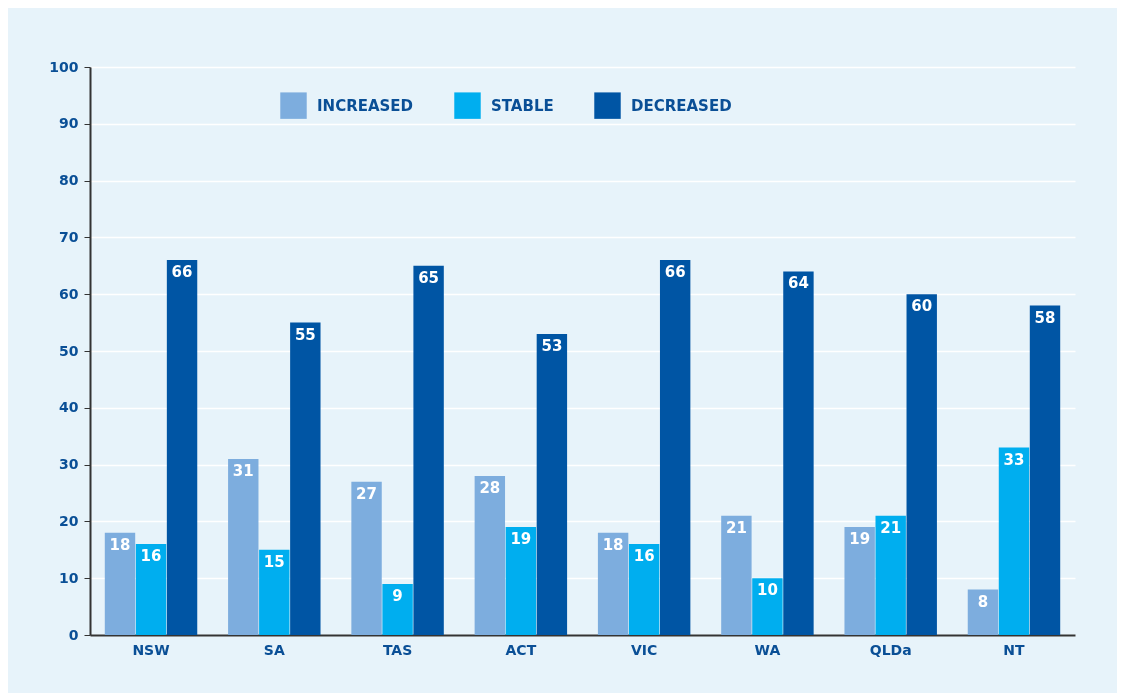 The width and height of the screenshot is (1144, 693). What do you see at coordinates (1045, 317) in the screenshot?
I see `data-label: 58` at bounding box center [1045, 317].